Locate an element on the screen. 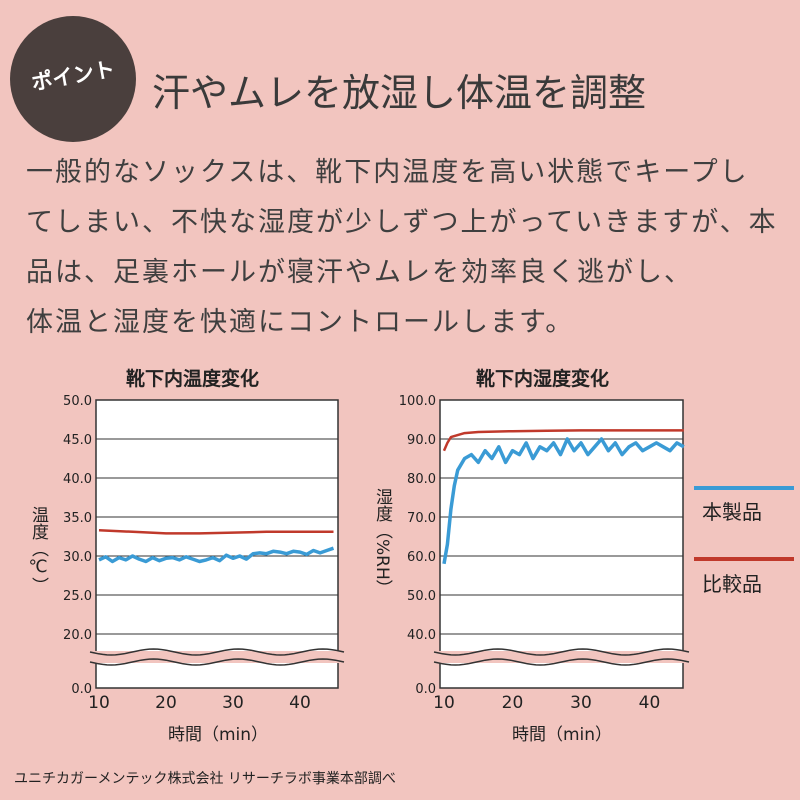 The image size is (800, 800). humidity-axis-break-band is located at coordinates (561, 657).